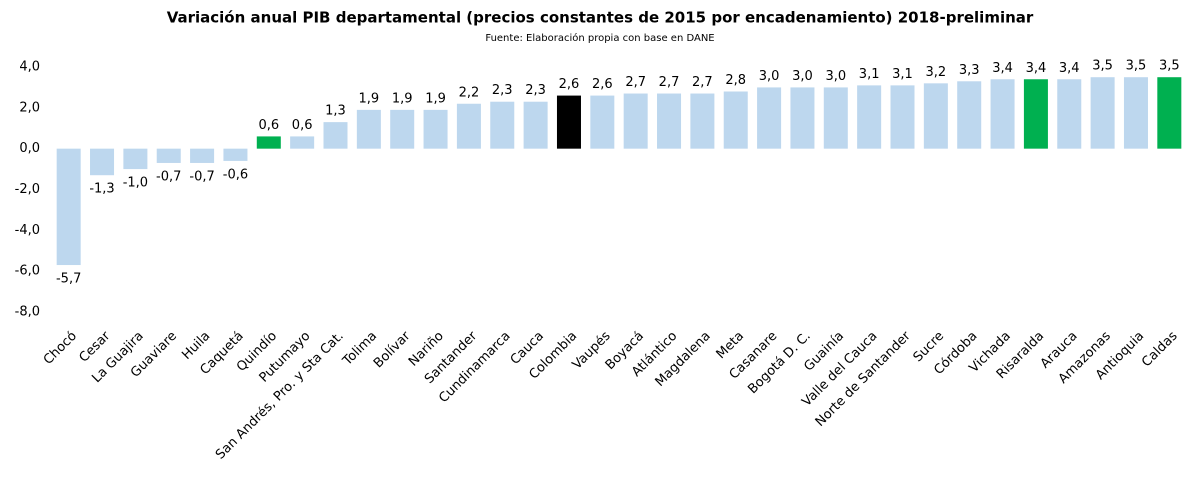 The height and width of the screenshot is (494, 1199). I want to click on value-label: -1,3, so click(101, 189).